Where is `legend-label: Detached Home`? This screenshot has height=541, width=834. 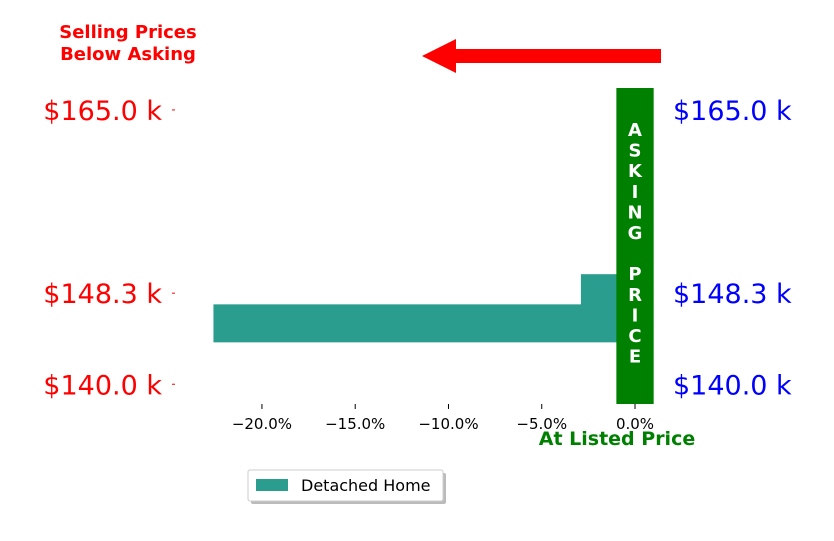
legend-label: Detached Home is located at coordinates (366, 485).